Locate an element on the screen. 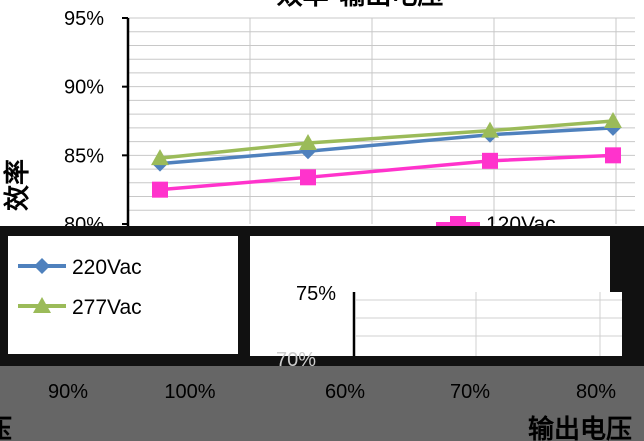 The width and height of the screenshot is (644, 441). inset-x-tick-labels: 90% 100% 60% 70% 80% is located at coordinates (332, 392).